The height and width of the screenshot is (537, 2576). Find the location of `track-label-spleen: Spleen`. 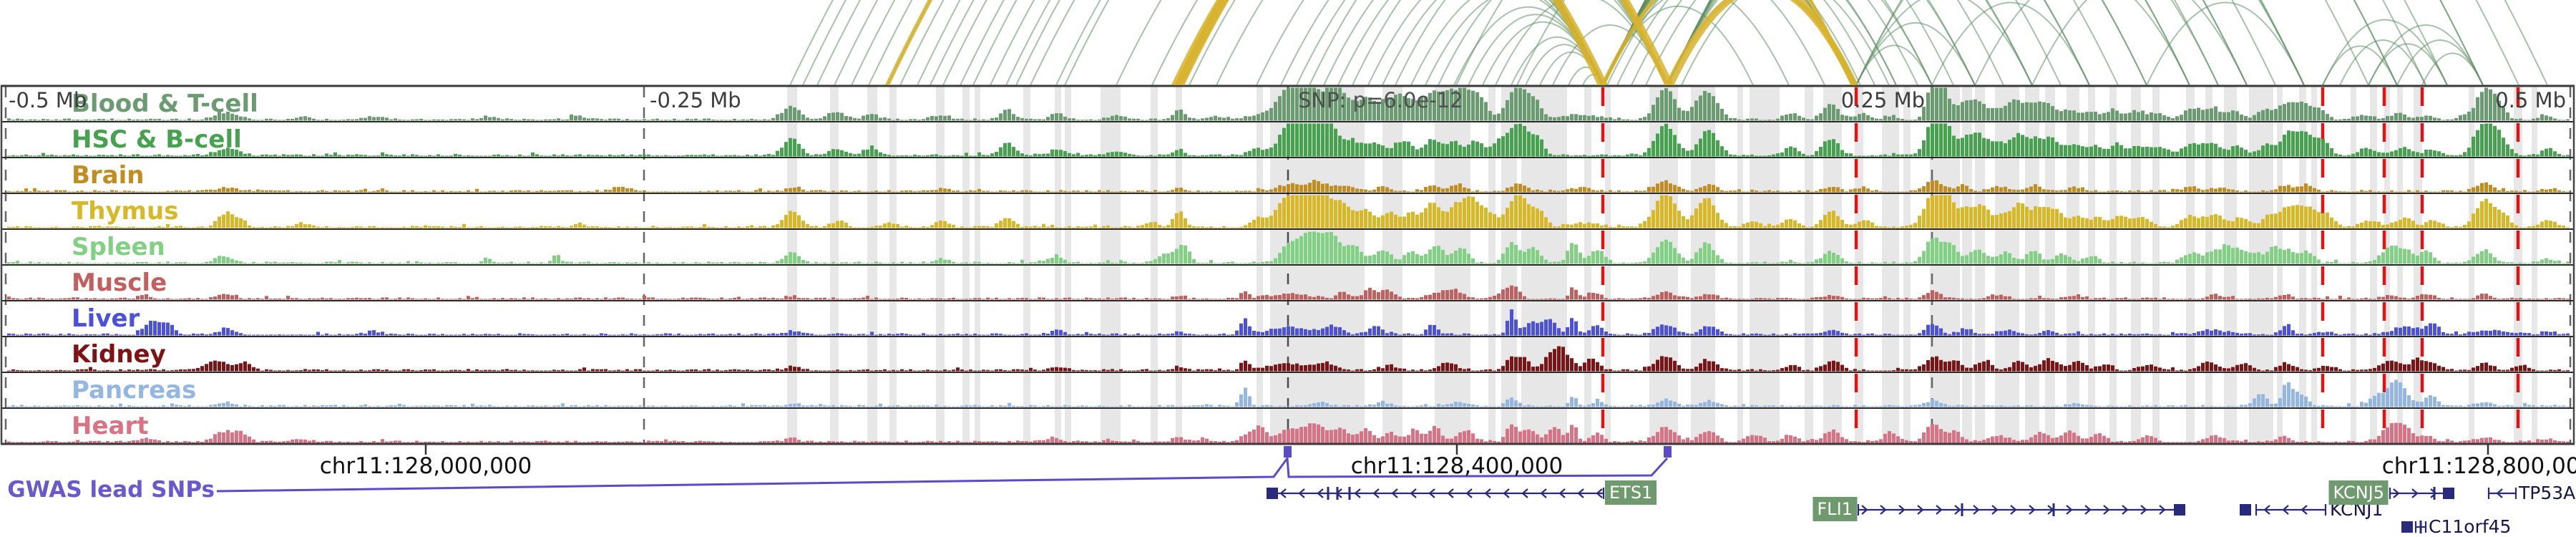

track-label-spleen: Spleen is located at coordinates (118, 247).